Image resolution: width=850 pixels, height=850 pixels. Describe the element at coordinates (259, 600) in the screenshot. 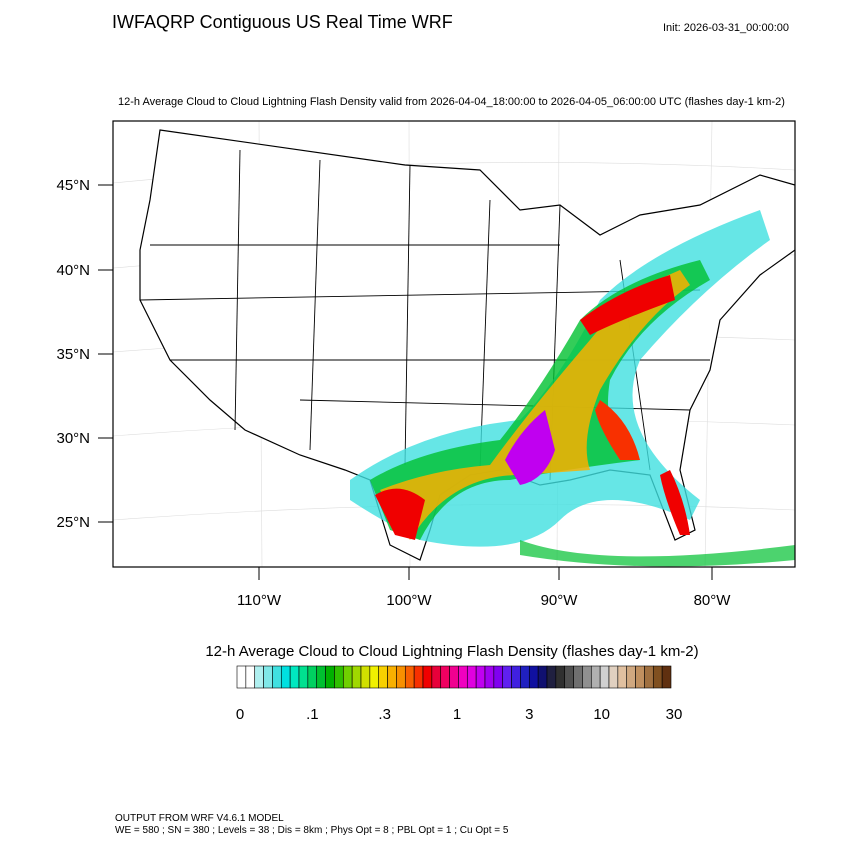

I see `lon-label: 110°W` at that location.